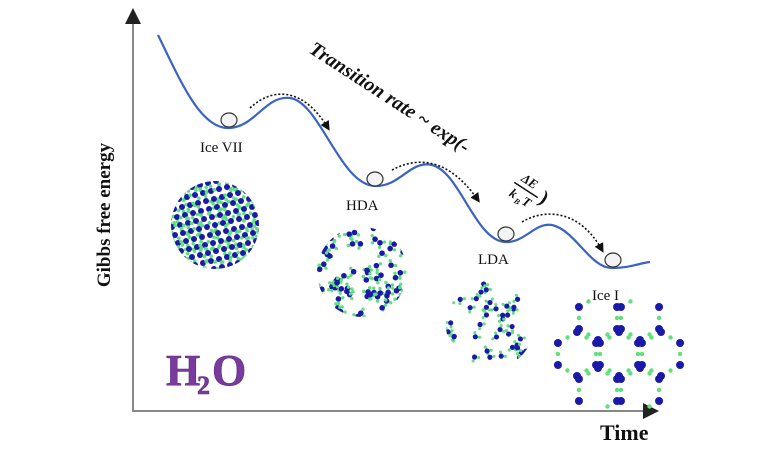 This screenshot has height=455, width=768. Describe the element at coordinates (605, 296) in the screenshot. I see `state-label-ice-i: Ice I` at that location.